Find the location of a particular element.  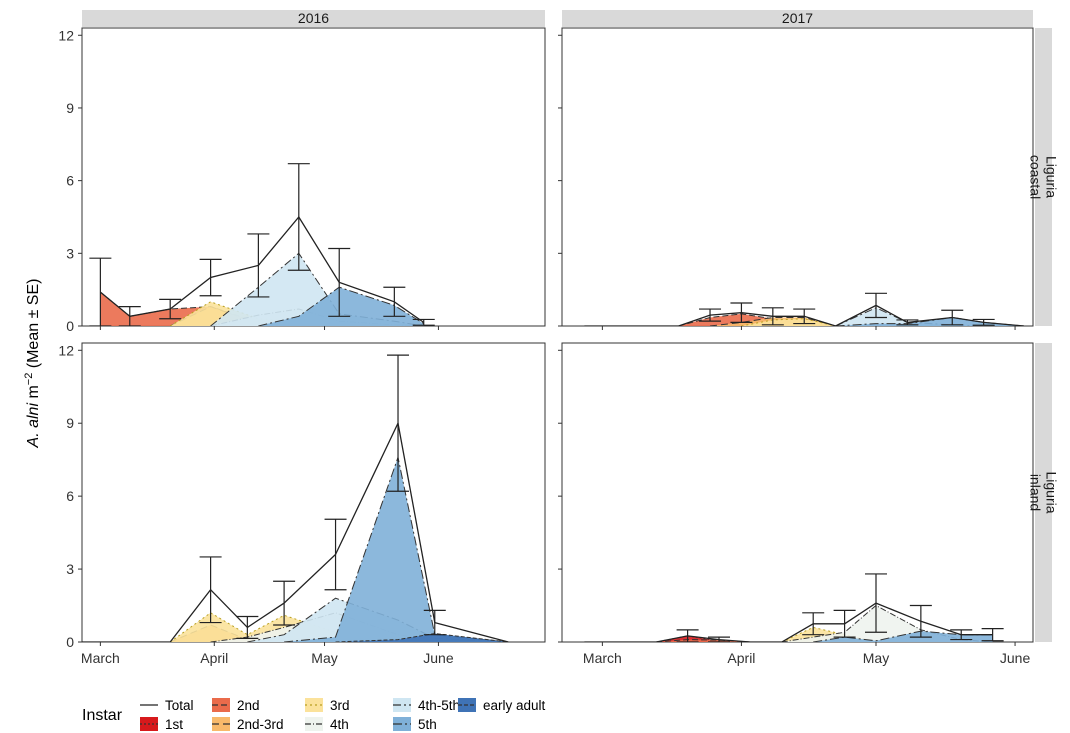

x-tick-label: May is located at coordinates (876, 658).